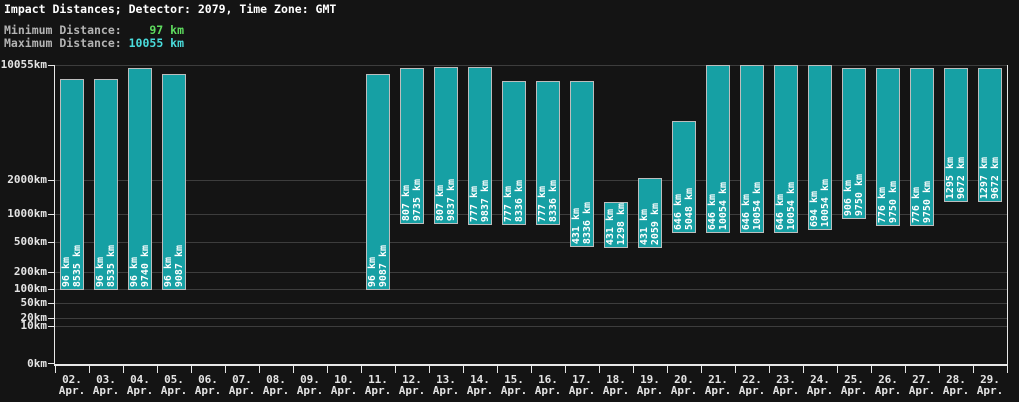 The width and height of the screenshot is (1019, 402). What do you see at coordinates (548, 153) in the screenshot?
I see `range-bar-16-apr: 777 km 8336 km` at bounding box center [548, 153].